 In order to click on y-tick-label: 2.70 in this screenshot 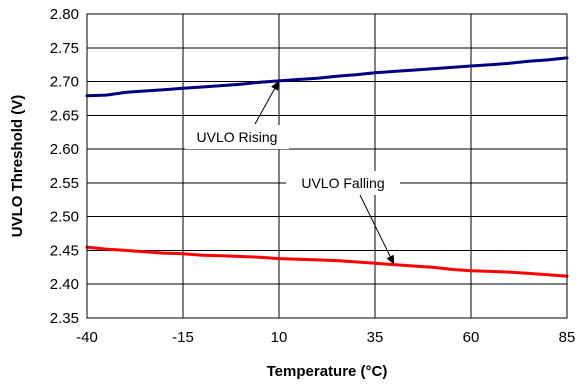, I will do `click(64, 82)`.